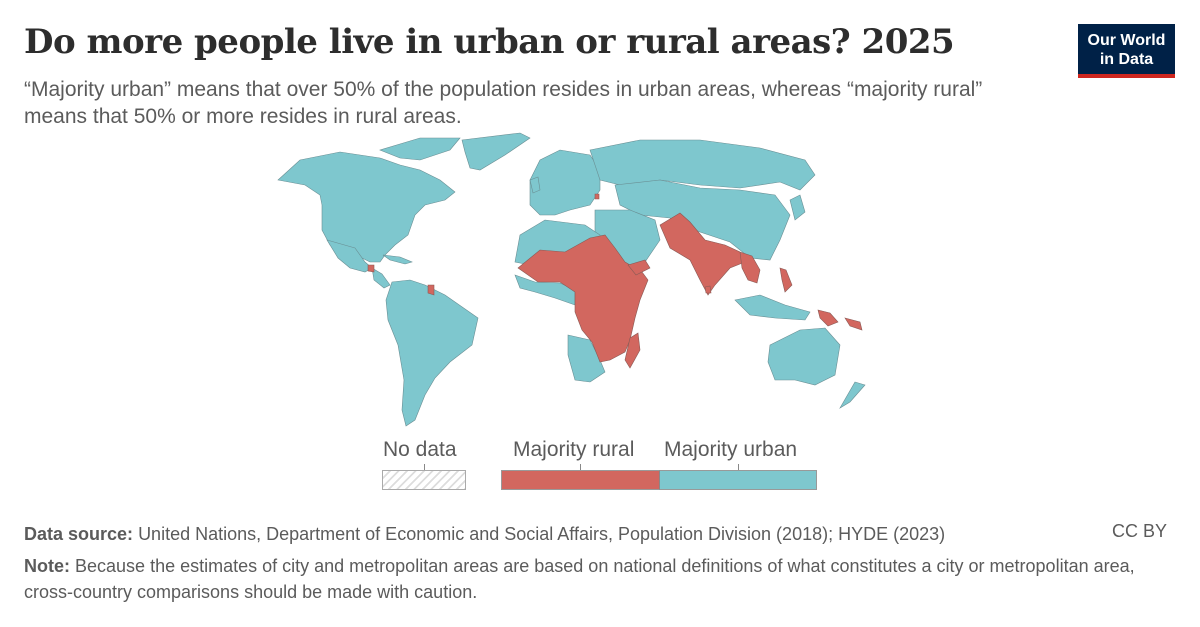  Describe the element at coordinates (79, 534) in the screenshot. I see `data-source-label: Data source:` at that location.